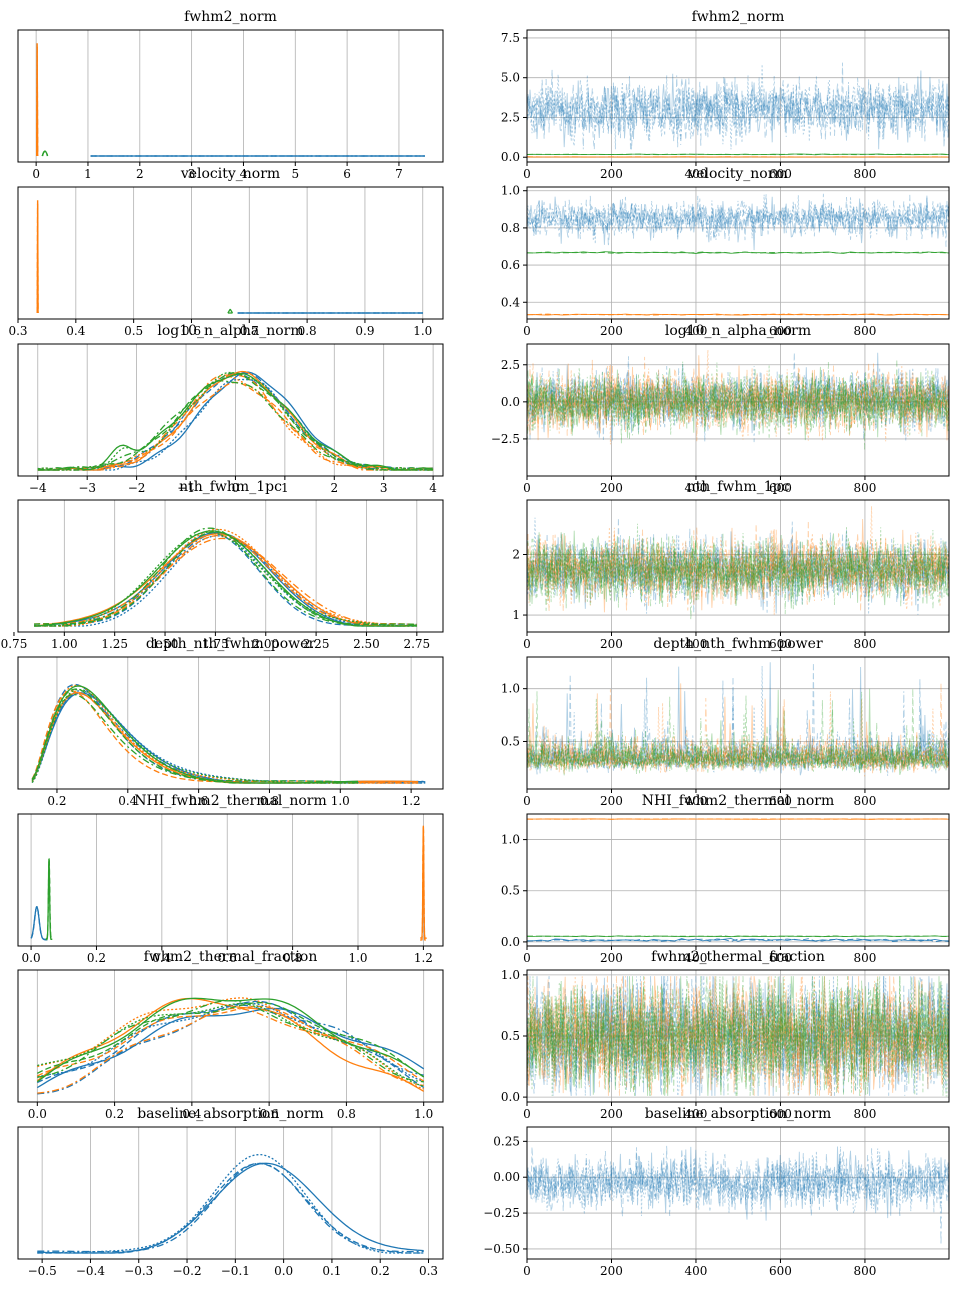  I want to click on y-tick-label: 0.6, so click(510, 265).